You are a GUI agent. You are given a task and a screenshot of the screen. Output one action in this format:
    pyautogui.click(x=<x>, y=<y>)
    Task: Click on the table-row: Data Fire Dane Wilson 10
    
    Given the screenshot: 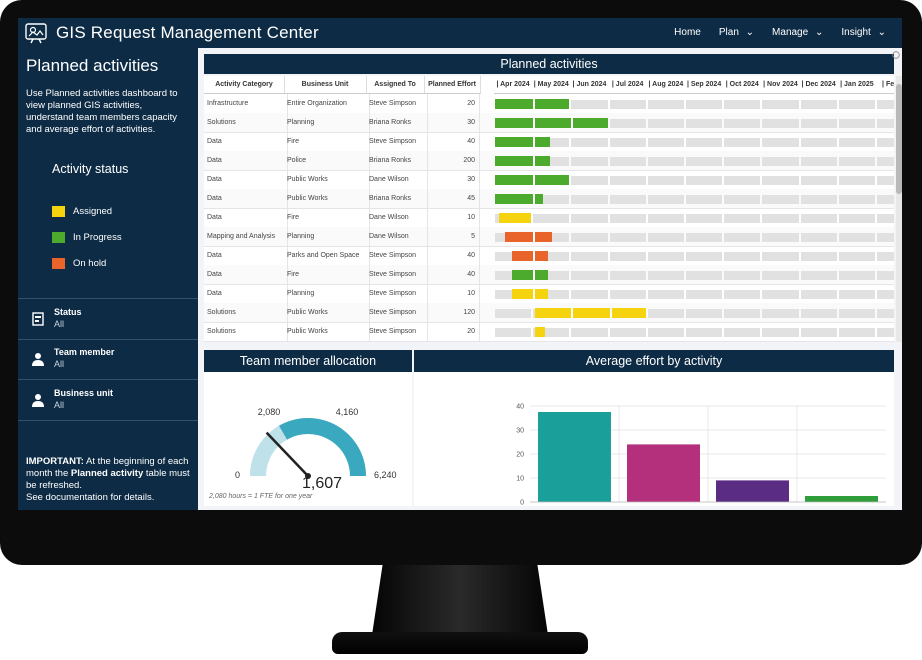 What is the action you would take?
    pyautogui.click(x=549, y=218)
    